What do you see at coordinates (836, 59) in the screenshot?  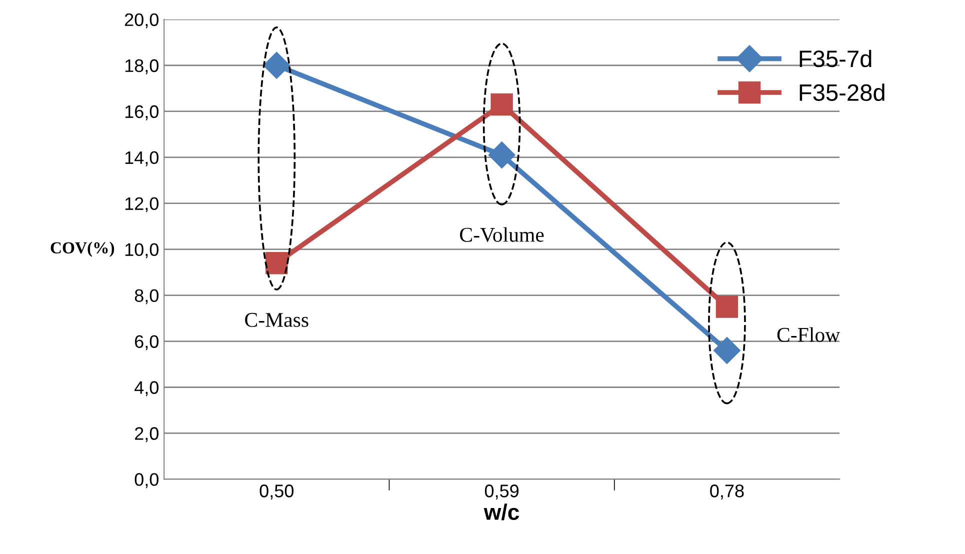 I see `legend-label: F35-7d` at bounding box center [836, 59].